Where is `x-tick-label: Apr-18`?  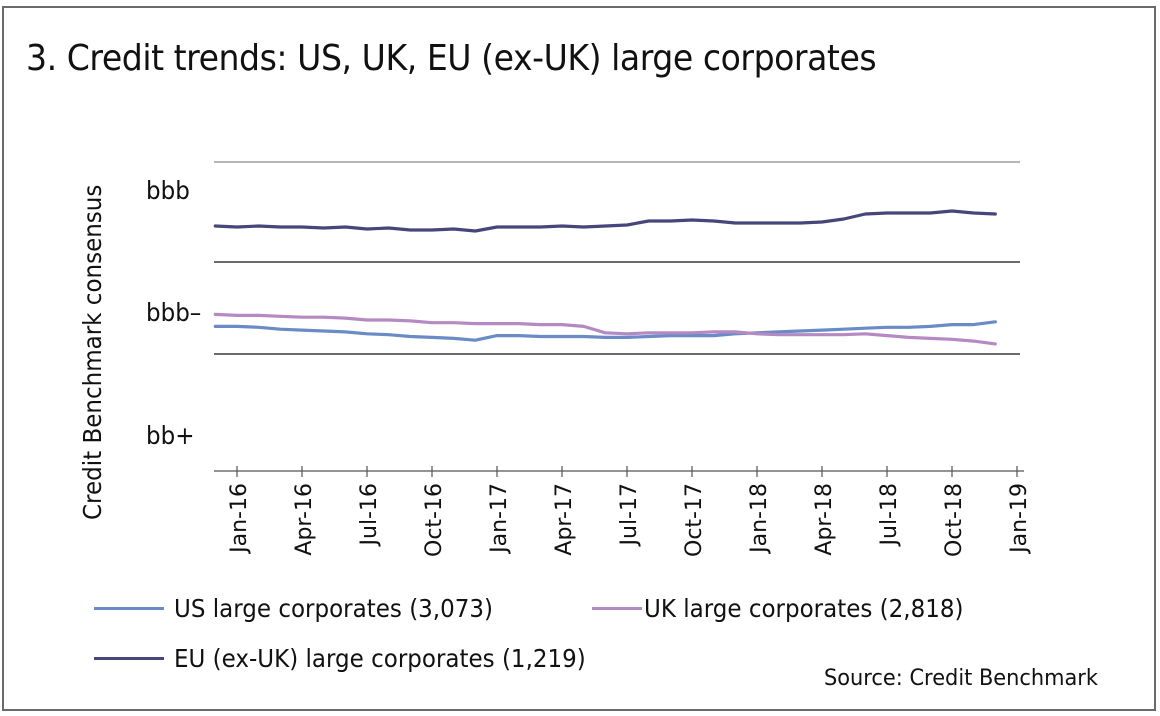
x-tick-label: Apr-18 is located at coordinates (824, 519).